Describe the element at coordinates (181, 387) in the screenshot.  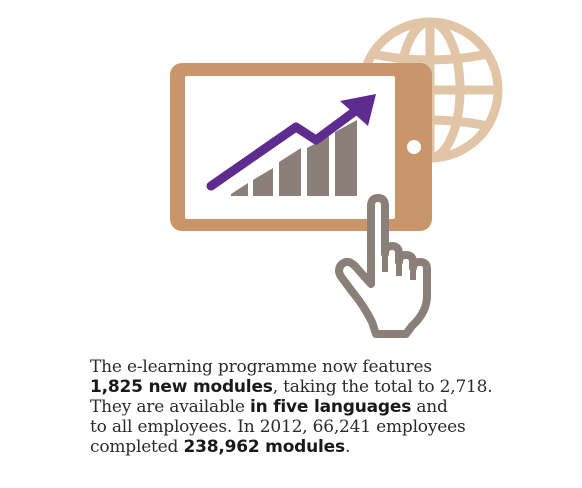
I see `new-modules-highlight: 1,825 new modules` at that location.